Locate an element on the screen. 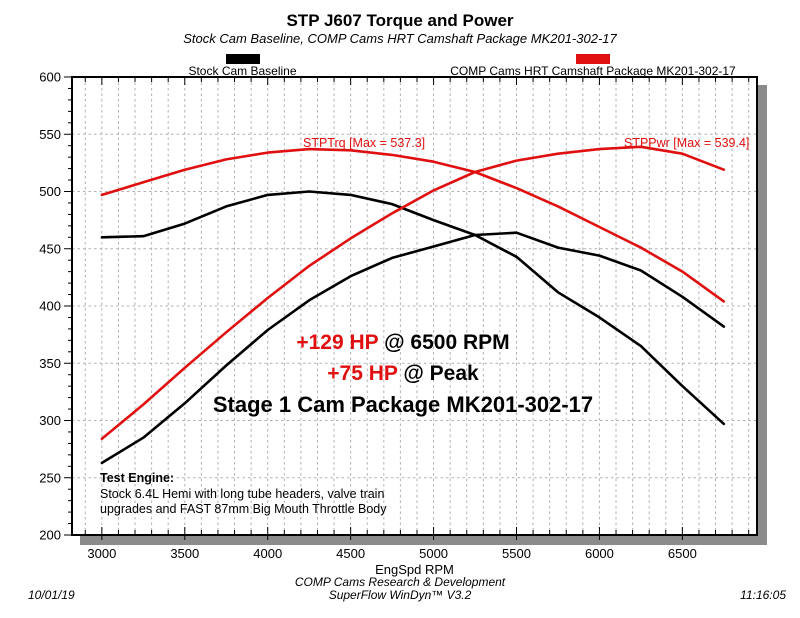  y-tick-label: 550 is located at coordinates (50, 134).